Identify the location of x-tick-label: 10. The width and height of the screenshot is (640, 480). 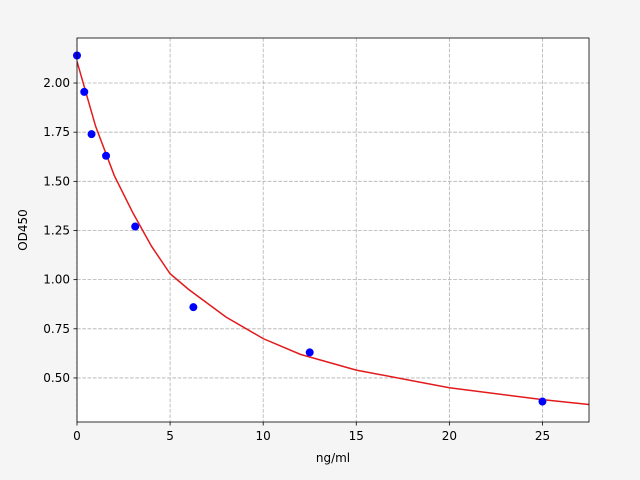
(263, 436).